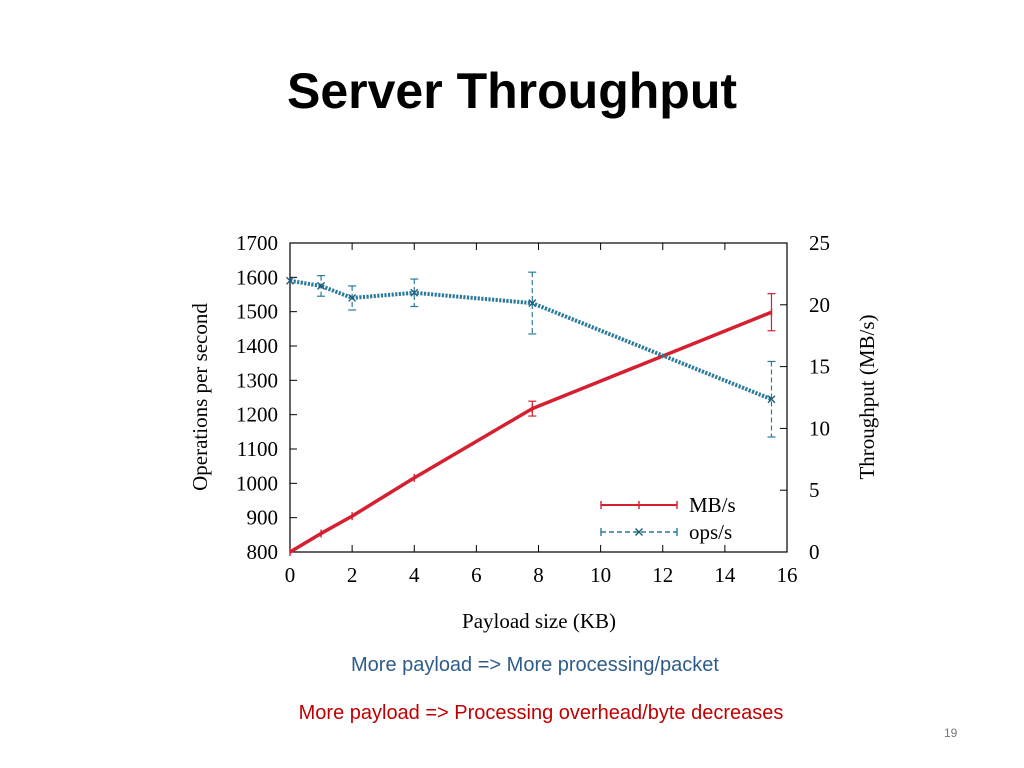  Describe the element at coordinates (819, 305) in the screenshot. I see `y2-tick-label: 20` at that location.